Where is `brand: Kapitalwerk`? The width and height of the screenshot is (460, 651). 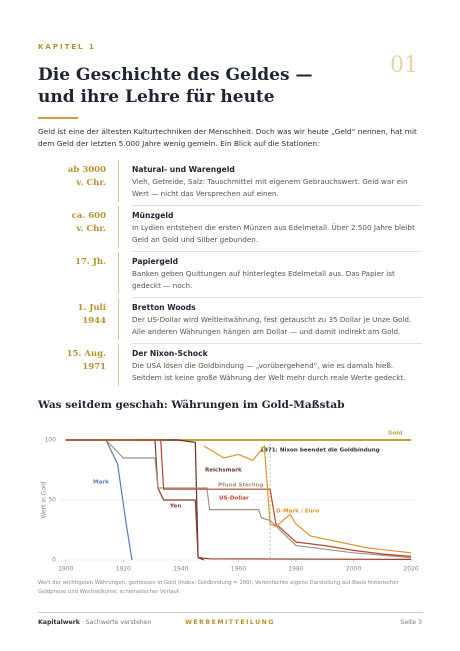
brand: Kapitalwerk is located at coordinates (59, 622).